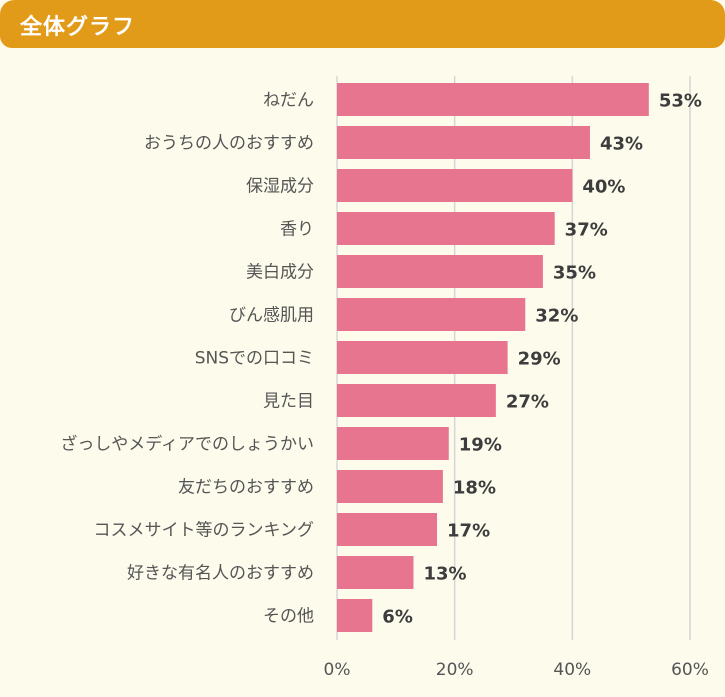  Describe the element at coordinates (288, 617) in the screenshot. I see `category-label: その他` at that location.